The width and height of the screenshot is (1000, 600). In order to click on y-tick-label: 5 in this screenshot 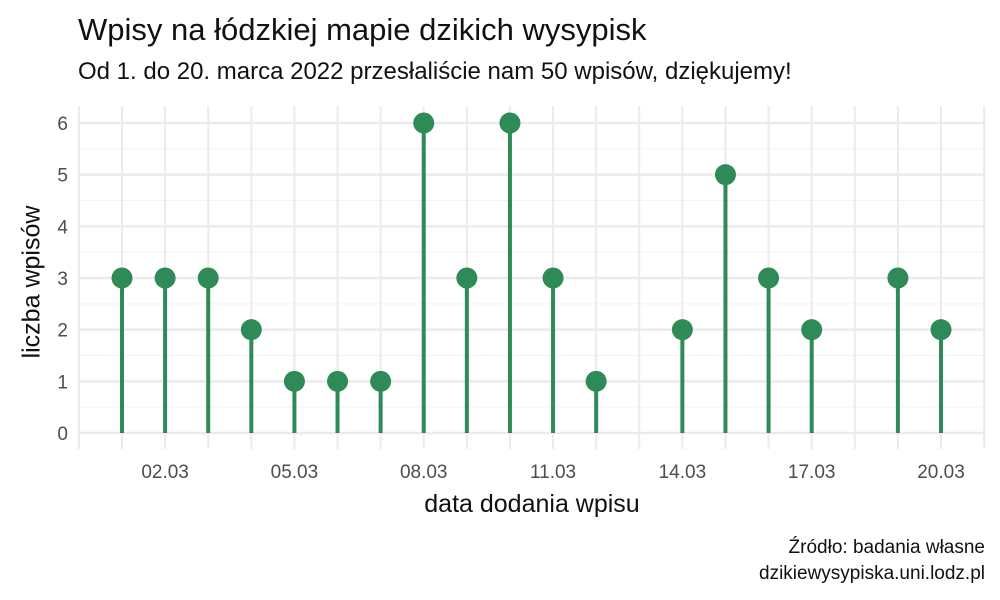, I will do `click(62, 176)`.